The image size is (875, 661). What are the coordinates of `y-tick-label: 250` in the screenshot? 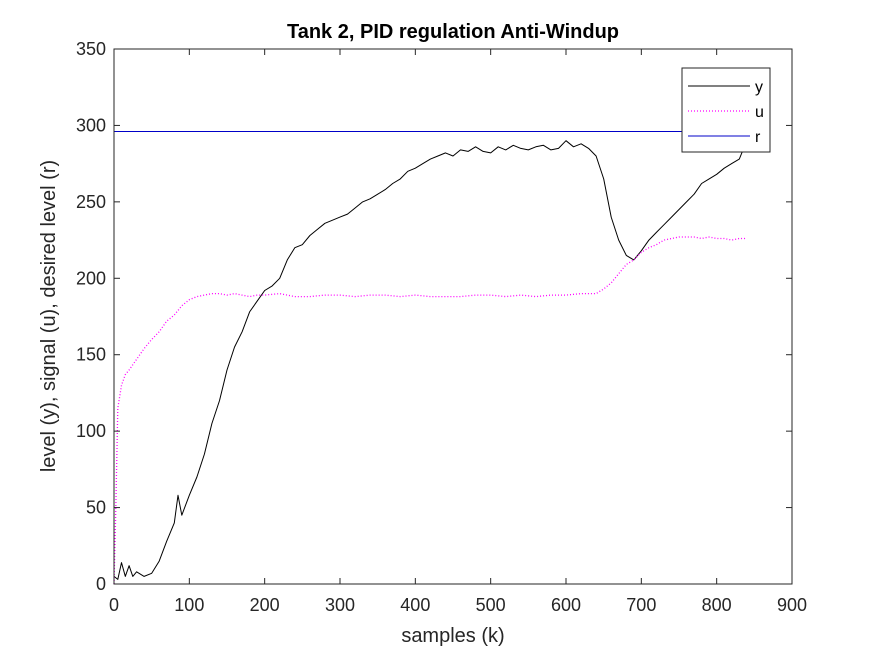 It's located at (91, 202).